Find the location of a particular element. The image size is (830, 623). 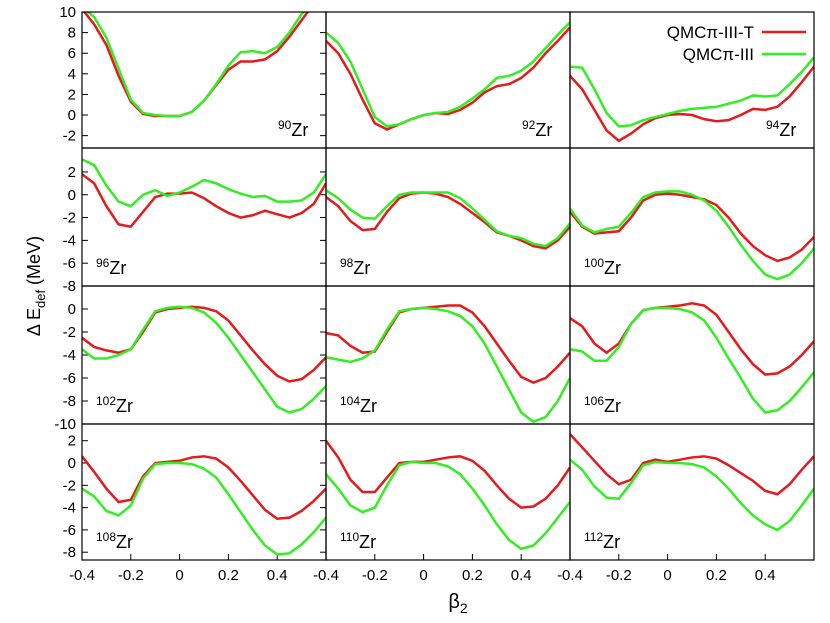

panel: 92Zr is located at coordinates (448, 80).